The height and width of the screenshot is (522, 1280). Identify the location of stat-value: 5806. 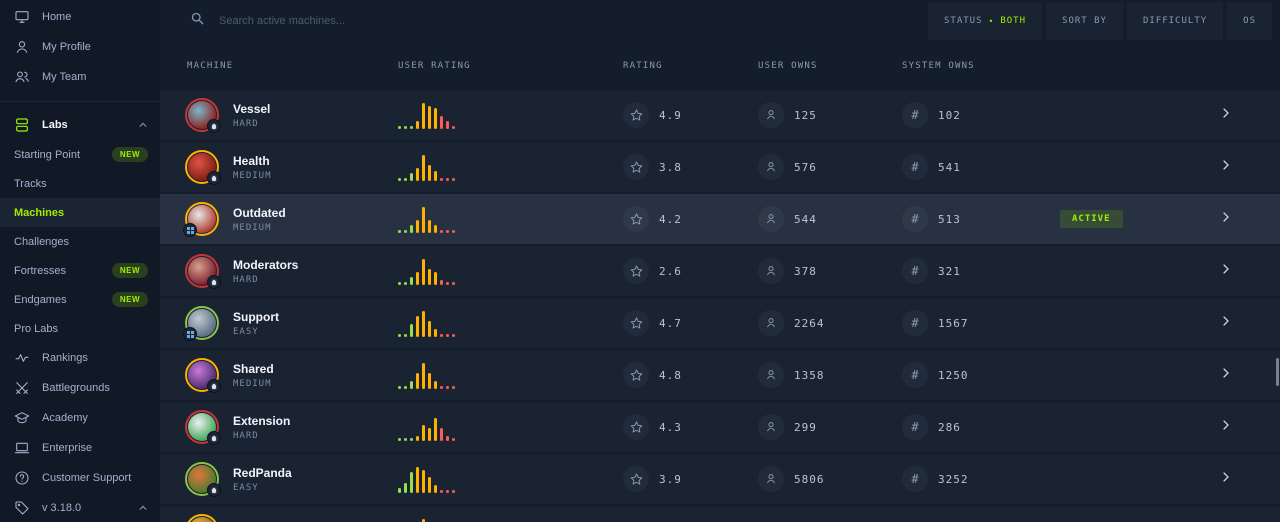
(809, 479).